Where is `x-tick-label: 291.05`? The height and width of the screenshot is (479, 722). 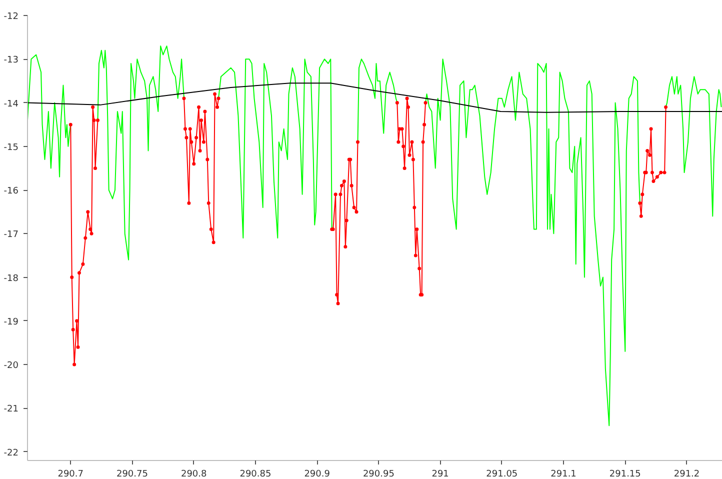 x-tick-label: 291.05 is located at coordinates (502, 474).